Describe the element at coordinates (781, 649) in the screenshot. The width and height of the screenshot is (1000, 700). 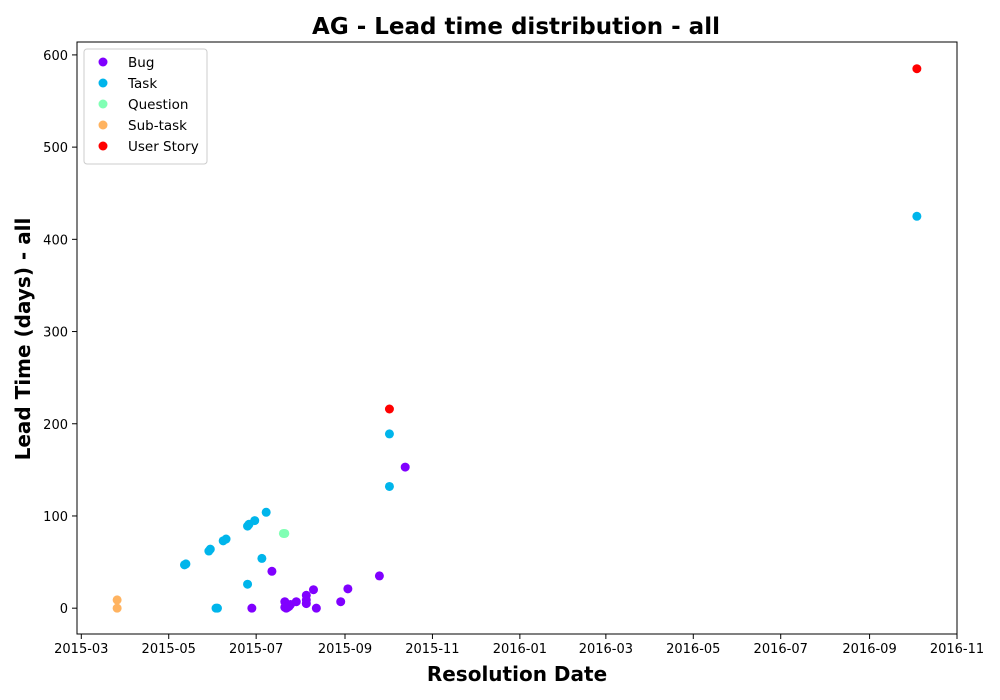
I see `x-tick-label: 2016-07` at that location.